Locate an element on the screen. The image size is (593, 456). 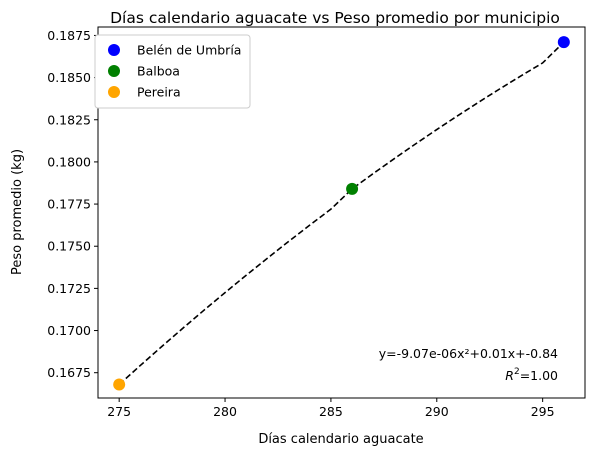
r-squared-annotation: R2=1.00 is located at coordinates (531, 375).